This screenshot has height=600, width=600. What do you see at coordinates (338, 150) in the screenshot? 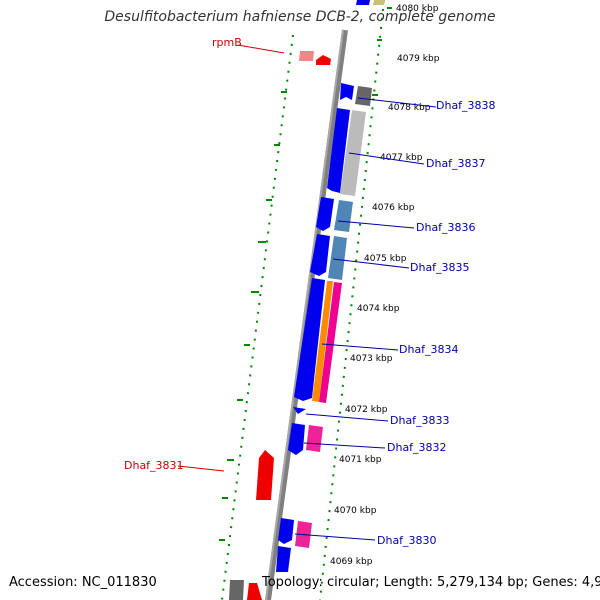
I see `gene-dhaf3837` at bounding box center [338, 150].